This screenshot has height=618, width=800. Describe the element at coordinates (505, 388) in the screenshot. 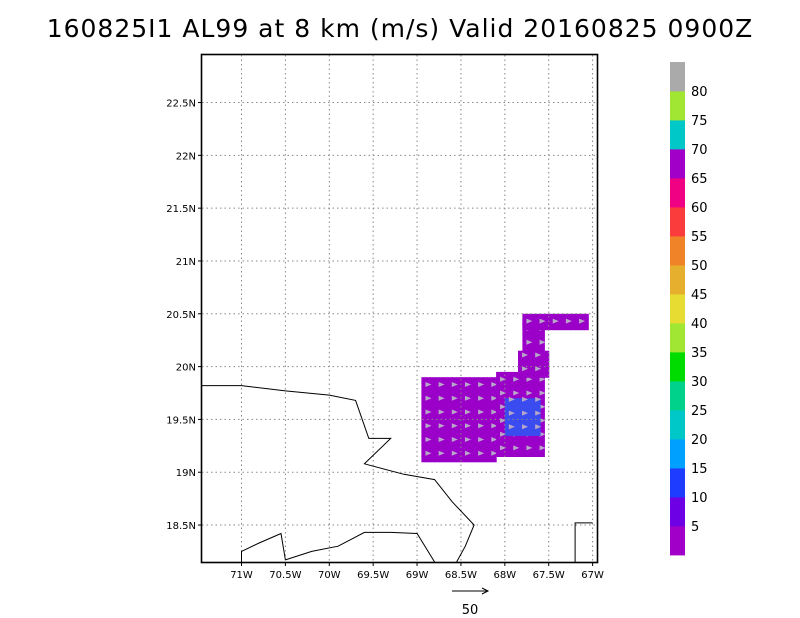

I see `wind-field` at that location.